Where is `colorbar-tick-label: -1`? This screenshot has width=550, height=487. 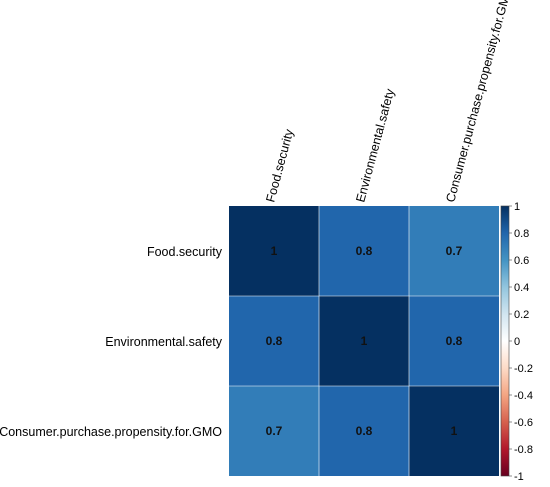 colorbar-tick-label: -1 is located at coordinates (519, 477).